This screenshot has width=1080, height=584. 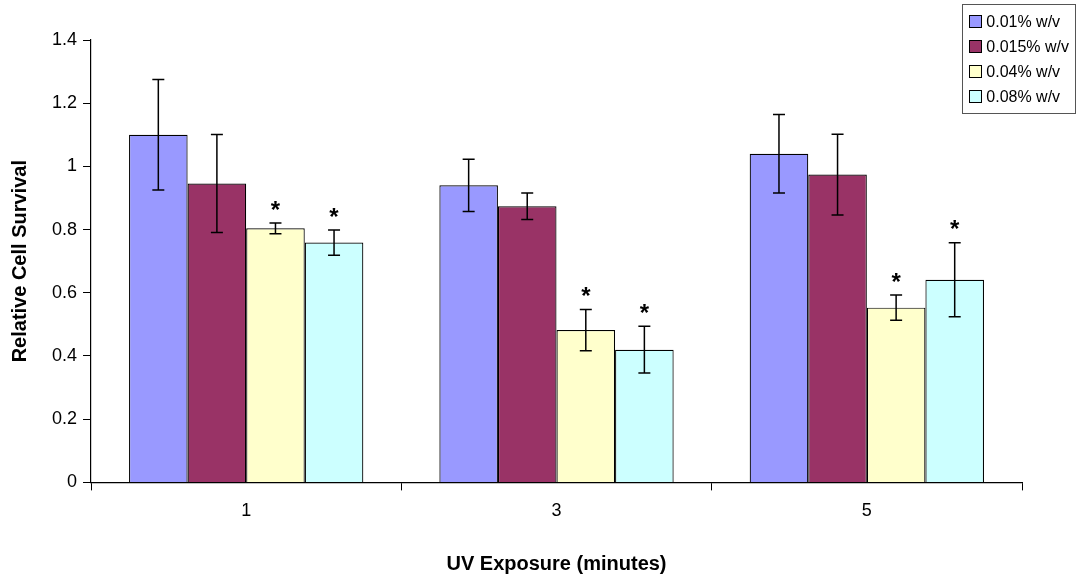 What do you see at coordinates (64, 102) in the screenshot?
I see `y-tick-label: 1.2` at bounding box center [64, 102].